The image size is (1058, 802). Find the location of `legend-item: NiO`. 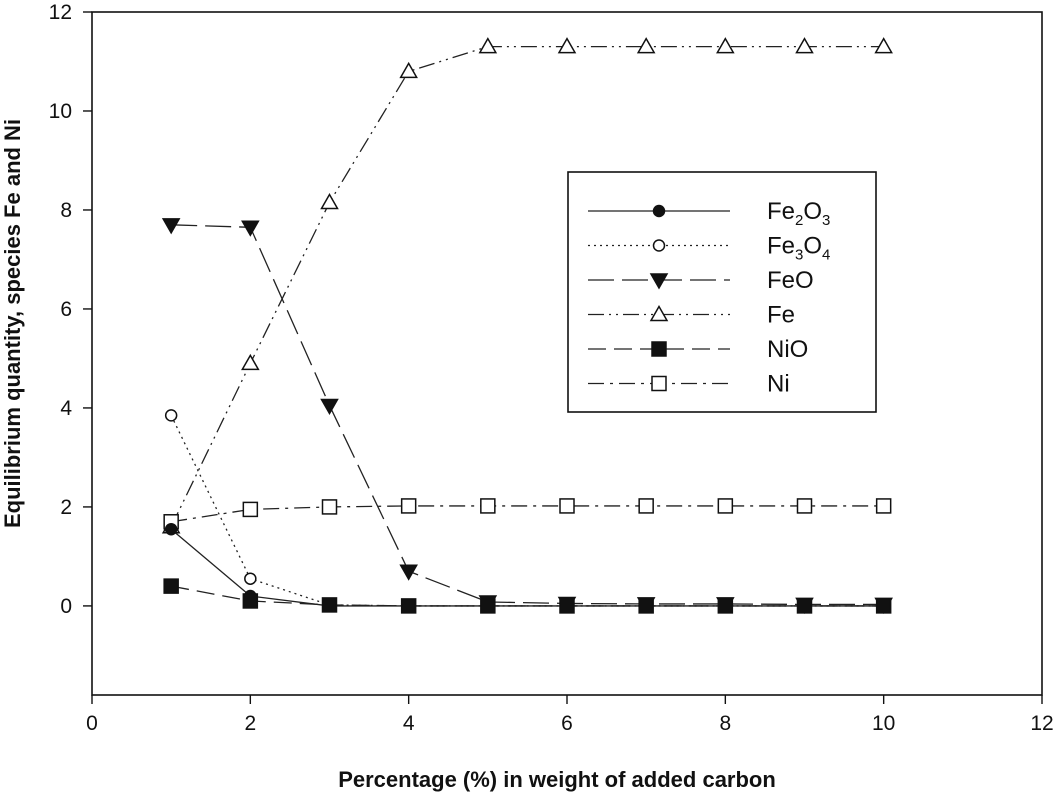

legend-item: NiO is located at coordinates (698, 349).